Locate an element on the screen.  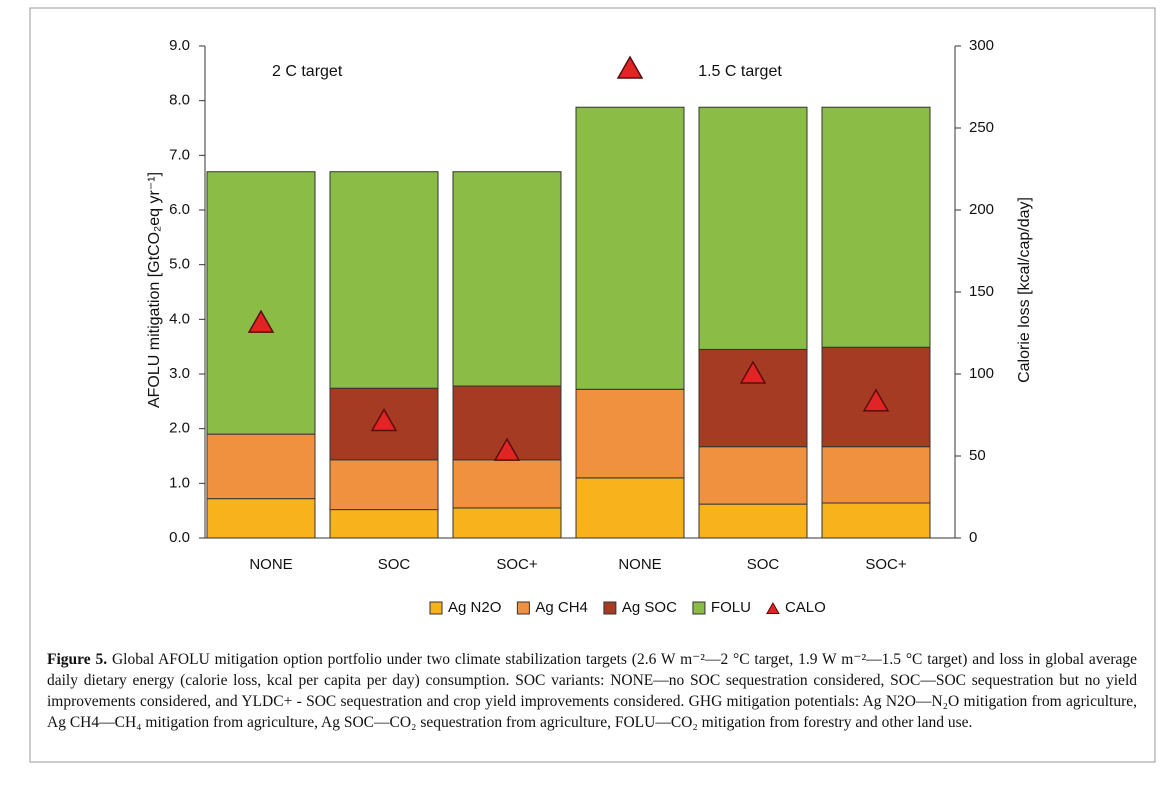
legend-label: Ag N2O is located at coordinates (474, 607).